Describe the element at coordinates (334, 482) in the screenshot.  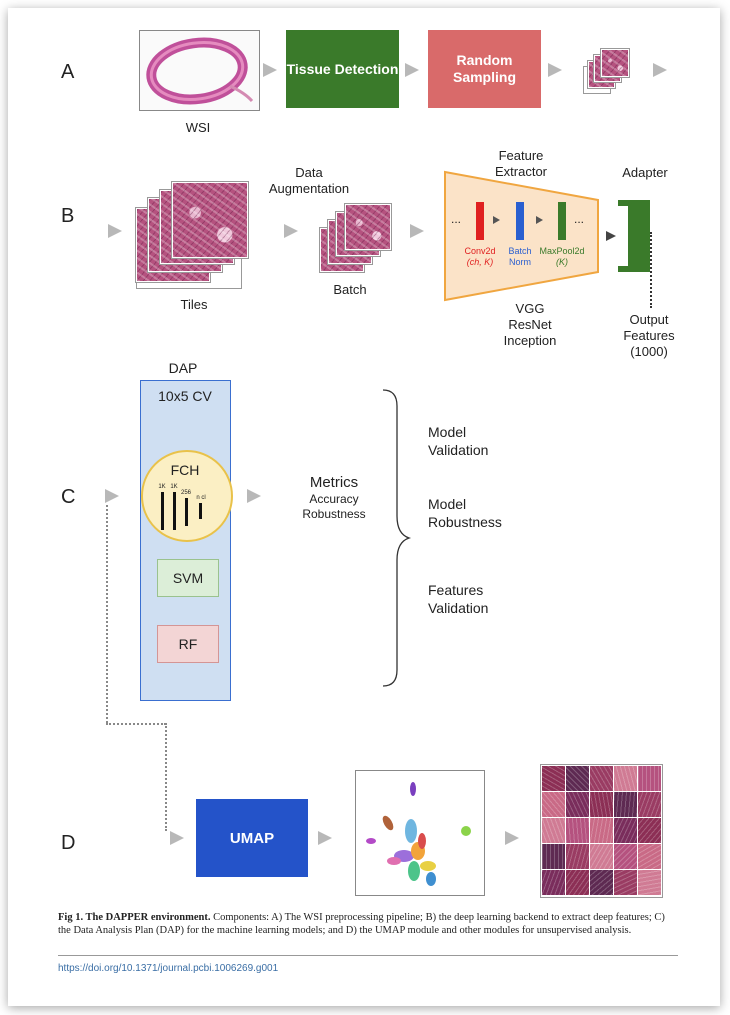
I see `metrics-title: Metrics` at that location.